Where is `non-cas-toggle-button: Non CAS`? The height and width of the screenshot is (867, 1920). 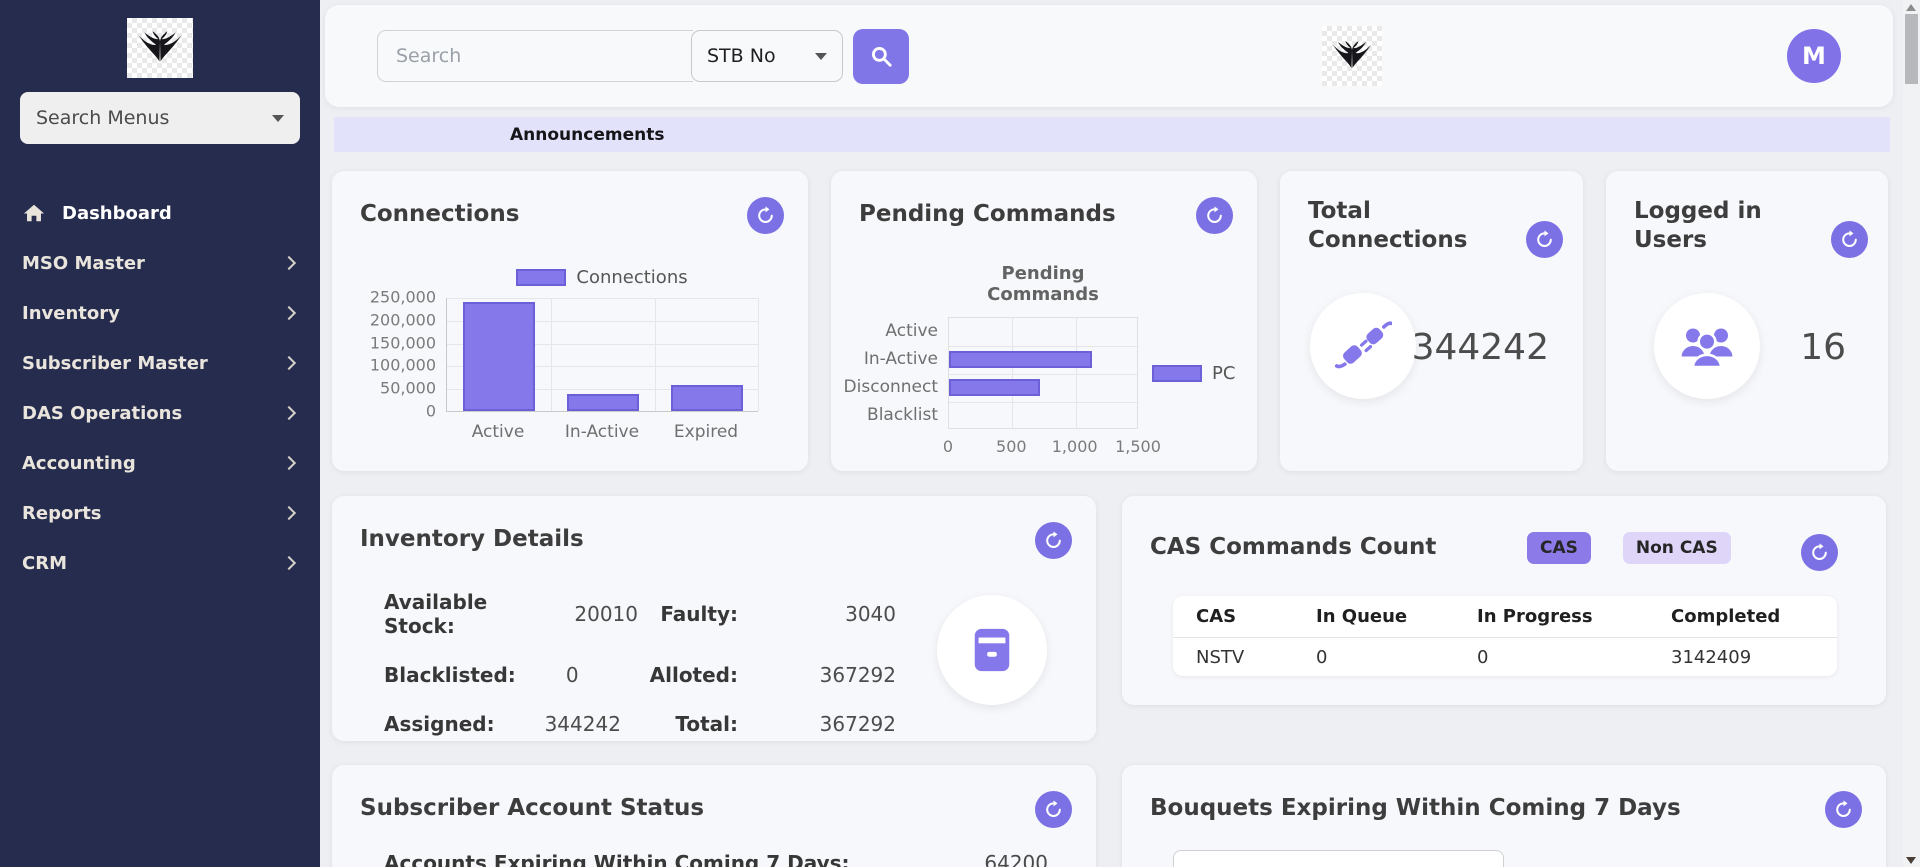
non-cas-toggle-button: Non CAS is located at coordinates (1676, 548).